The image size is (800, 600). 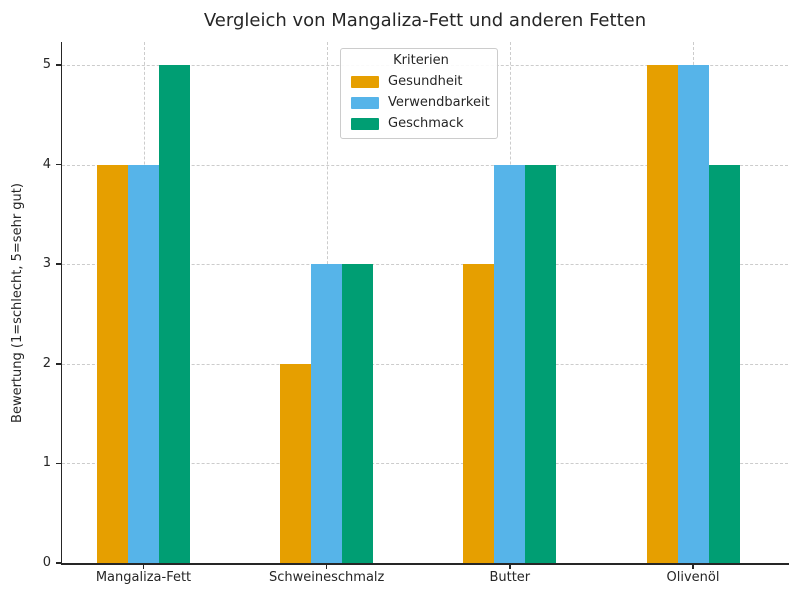 What do you see at coordinates (693, 577) in the screenshot?
I see `x-tick-label-olivenol: Olivenöl` at bounding box center [693, 577].